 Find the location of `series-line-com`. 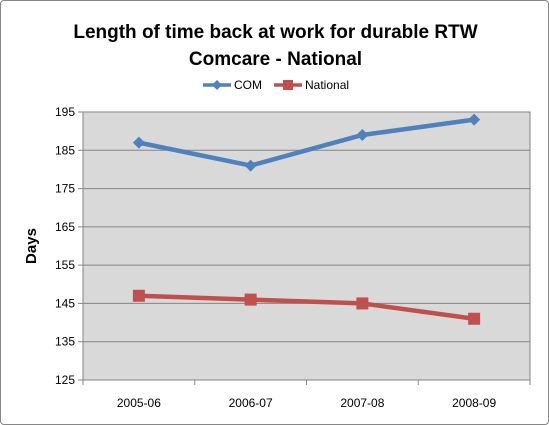

series-line-com is located at coordinates (306, 142).